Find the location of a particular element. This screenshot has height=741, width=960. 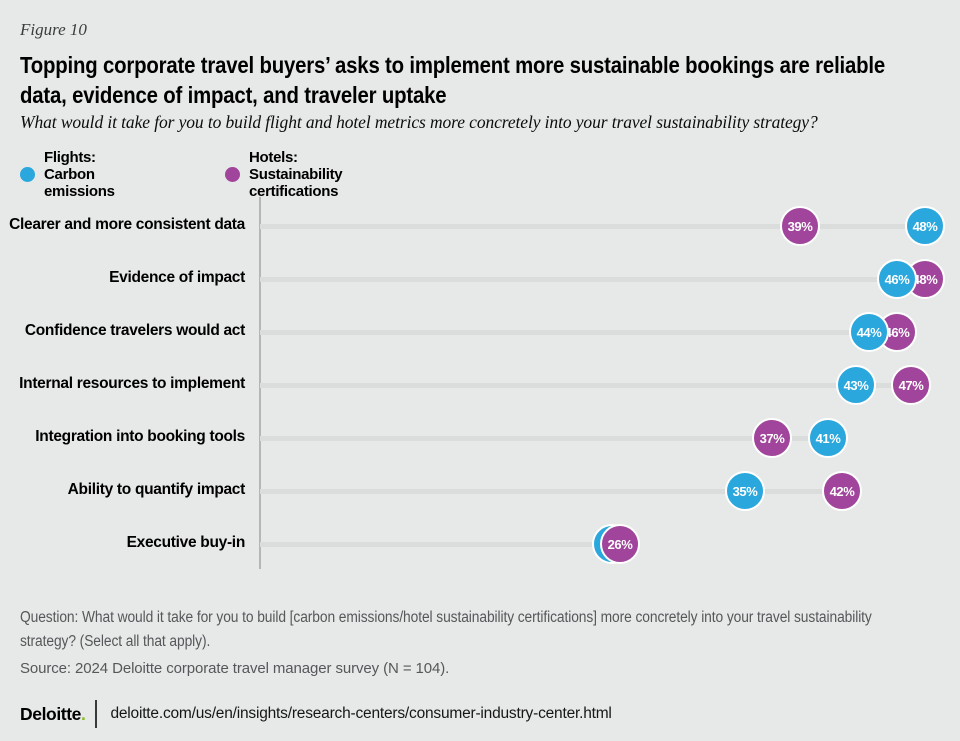

data-point-label: 35% is located at coordinates (745, 491).